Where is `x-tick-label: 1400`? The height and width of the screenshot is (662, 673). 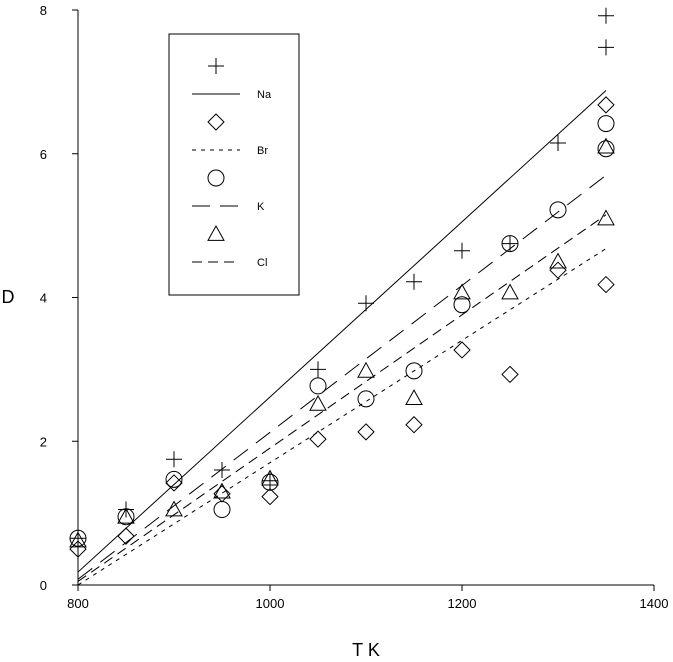 x-tick-label: 1400 is located at coordinates (654, 603).